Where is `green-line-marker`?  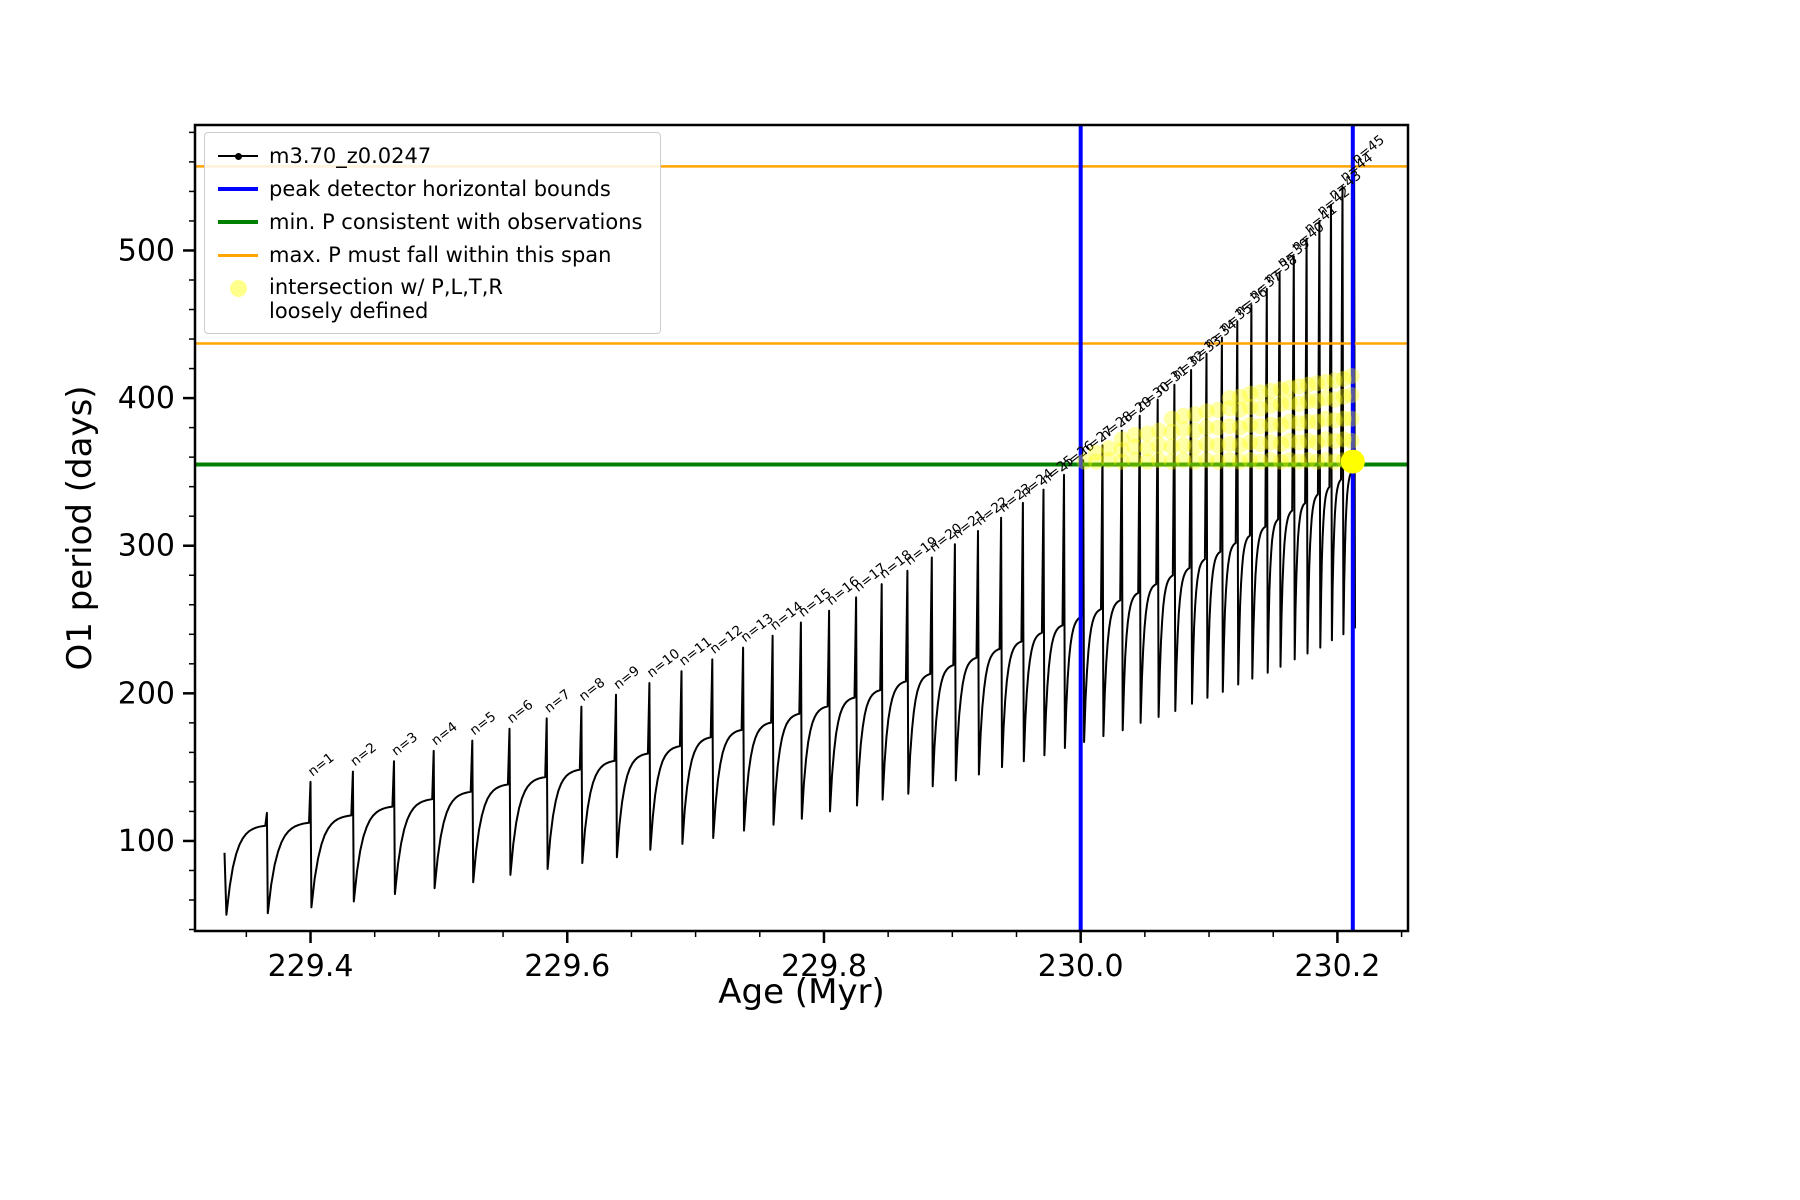
green-line-marker is located at coordinates (238, 222).